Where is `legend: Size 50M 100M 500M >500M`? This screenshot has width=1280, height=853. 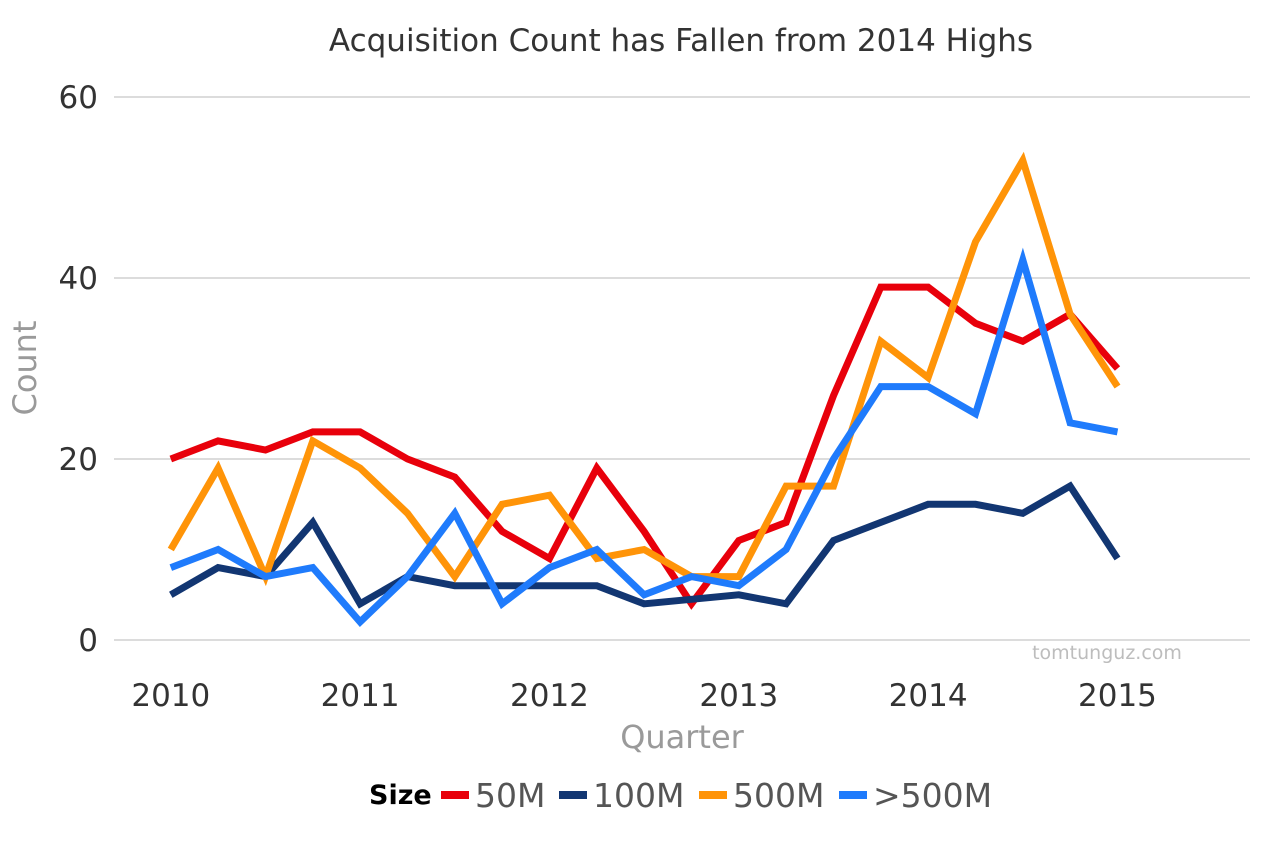
legend: Size 50M 100M 500M >500M is located at coordinates (680, 795).